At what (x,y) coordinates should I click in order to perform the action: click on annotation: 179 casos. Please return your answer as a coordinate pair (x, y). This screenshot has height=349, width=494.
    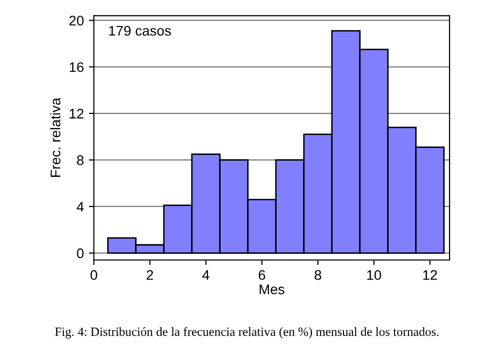
    Looking at the image, I should click on (140, 31).